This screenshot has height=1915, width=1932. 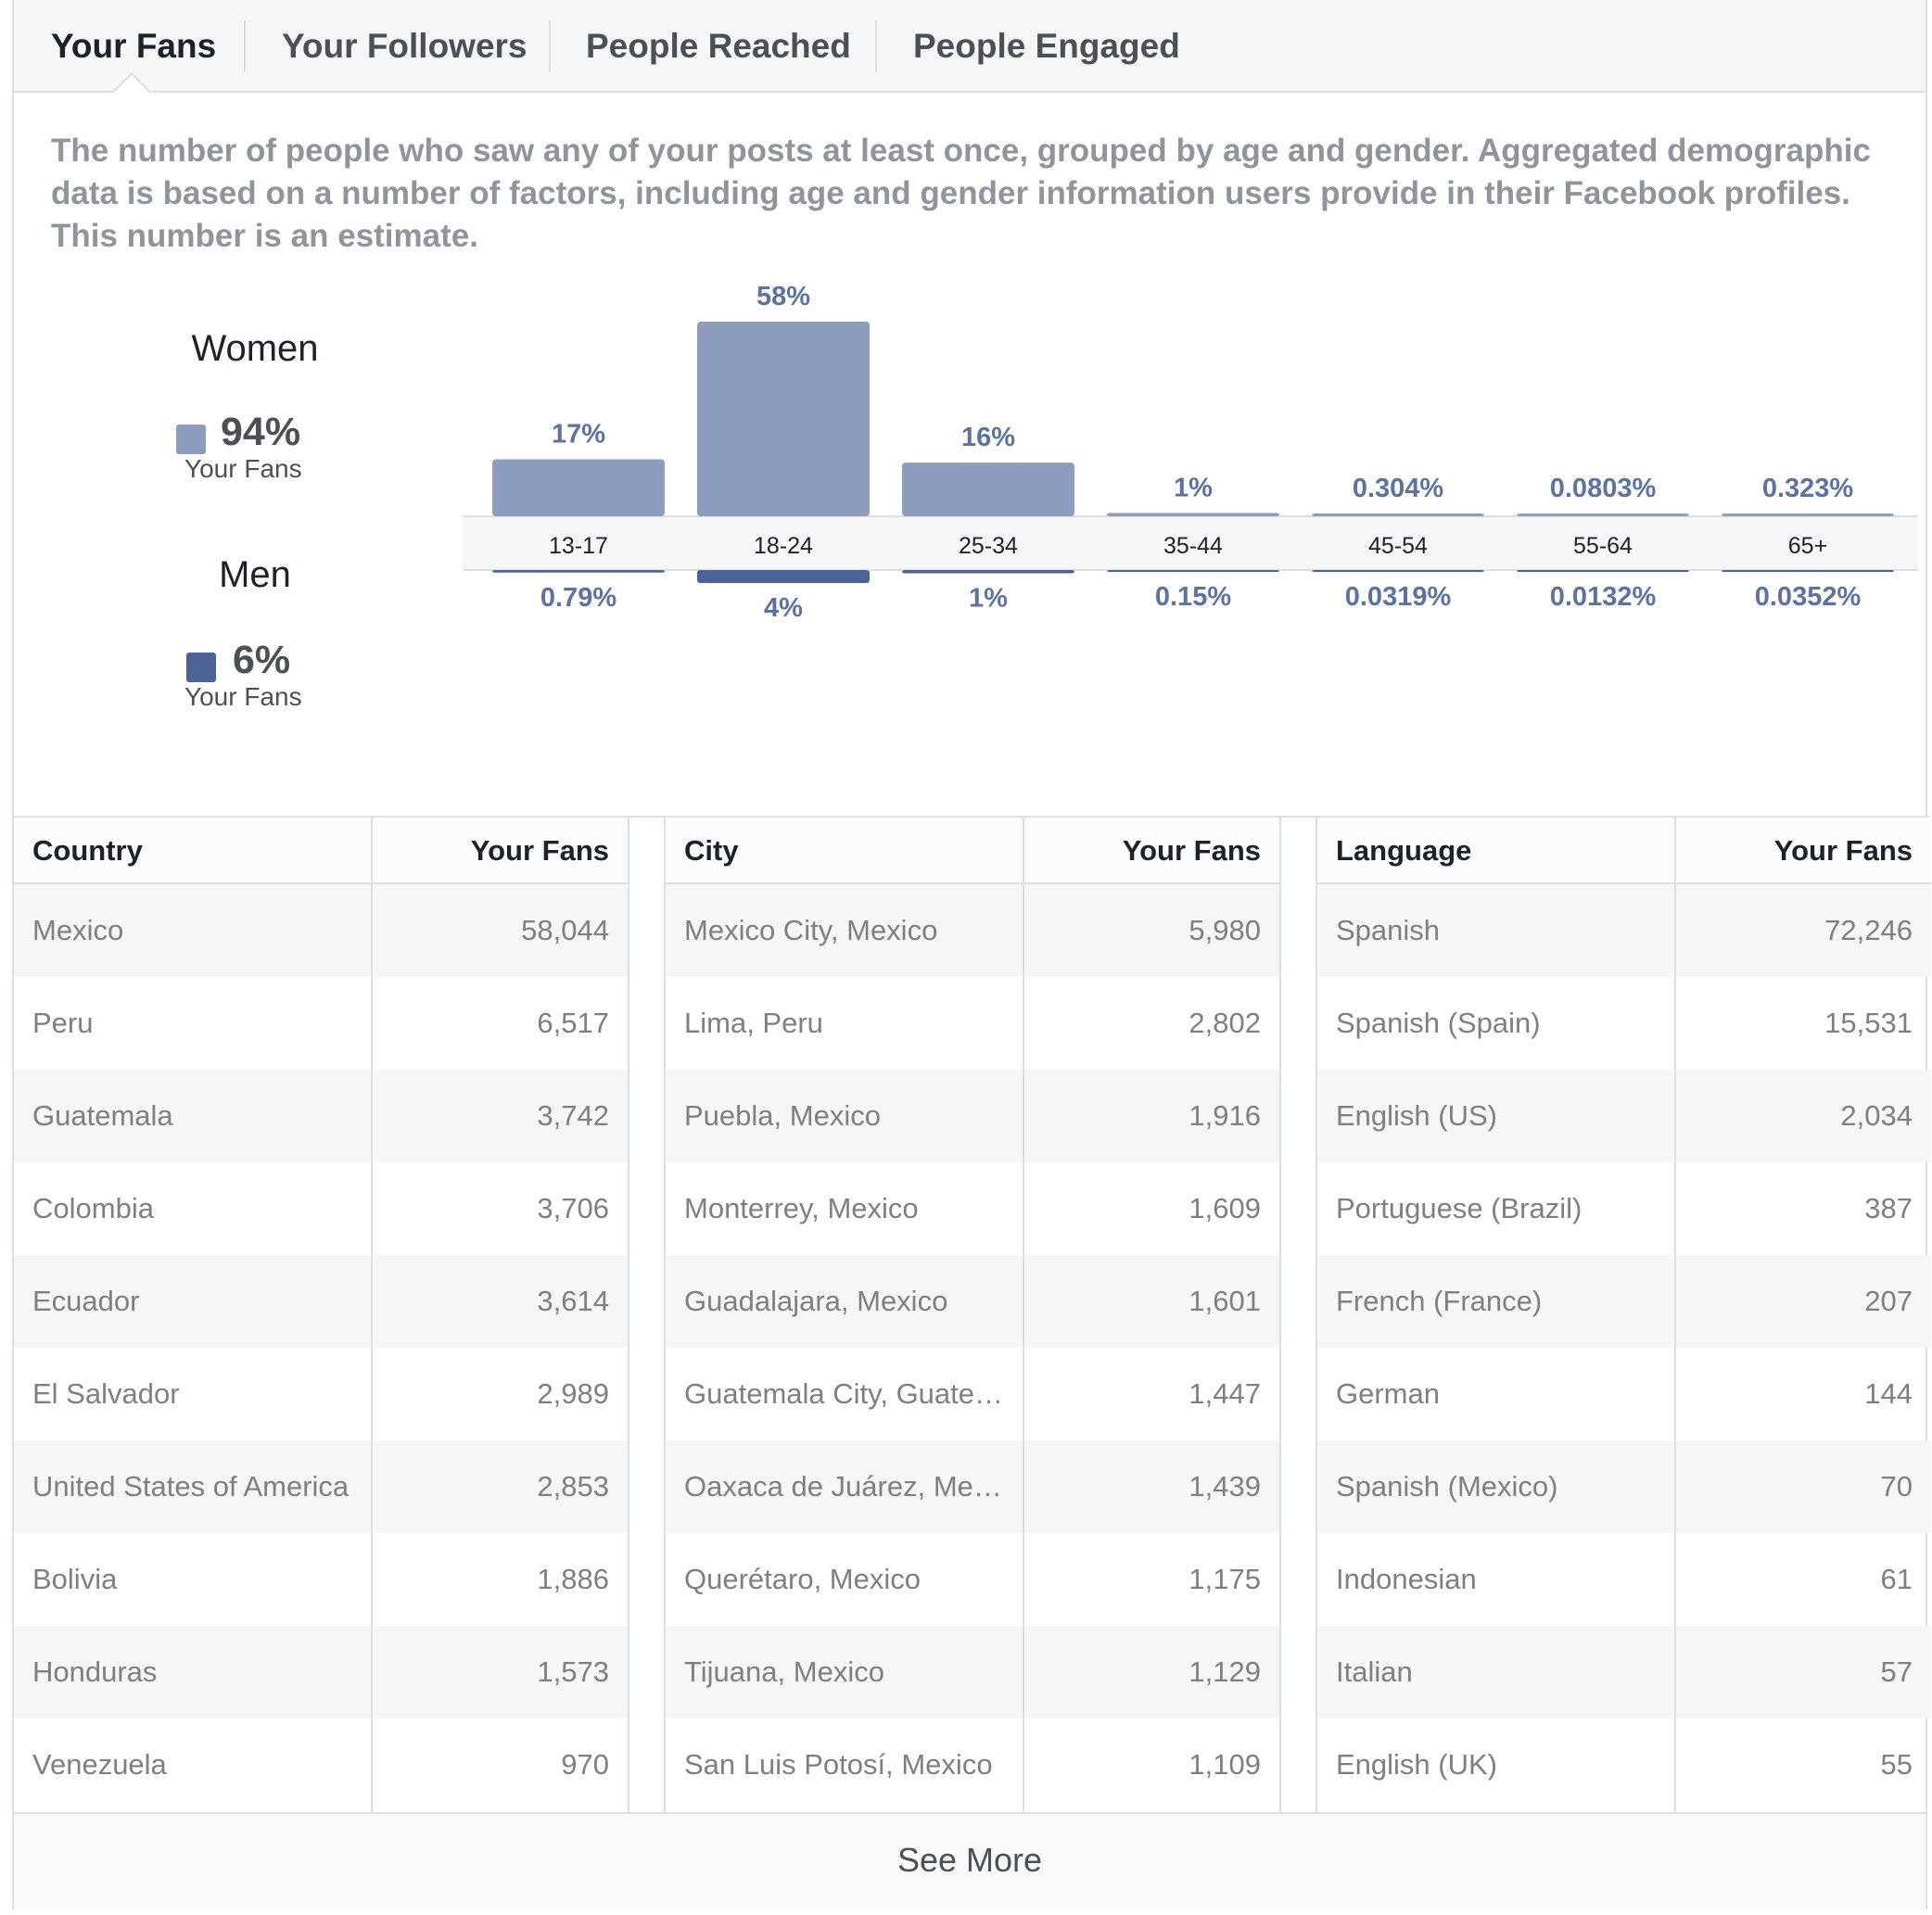 I want to click on country-name-cell: Ecuador, so click(x=86, y=1301).